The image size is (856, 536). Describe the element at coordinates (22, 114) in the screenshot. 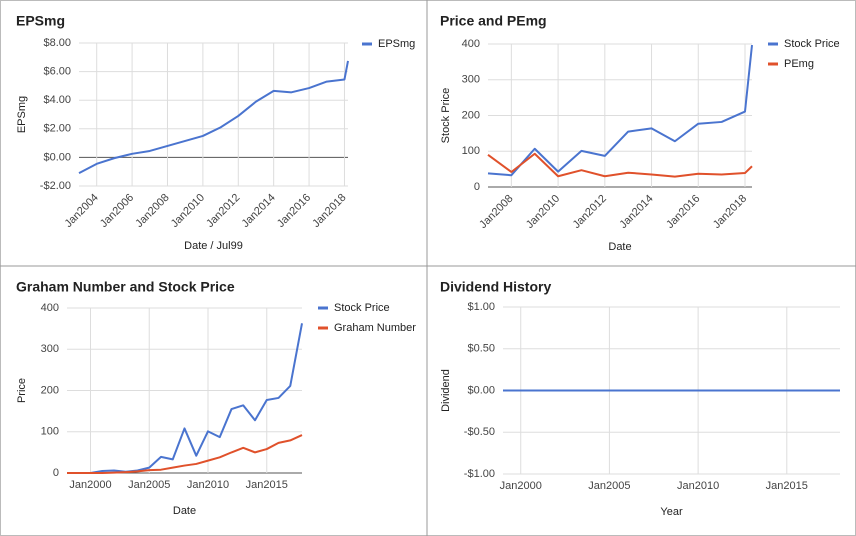

I see `y-axis-title: EPSmg` at that location.